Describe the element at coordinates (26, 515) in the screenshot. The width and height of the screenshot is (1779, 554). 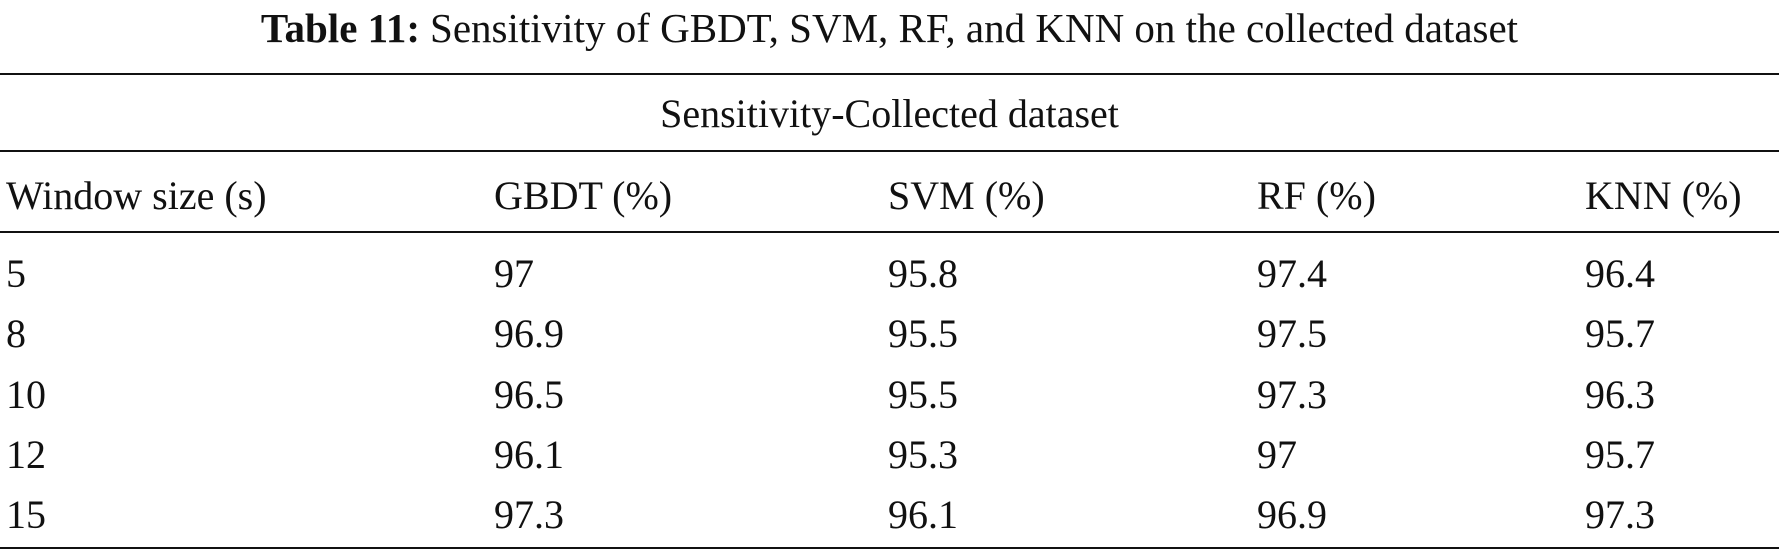
I see `cell: 15` at that location.